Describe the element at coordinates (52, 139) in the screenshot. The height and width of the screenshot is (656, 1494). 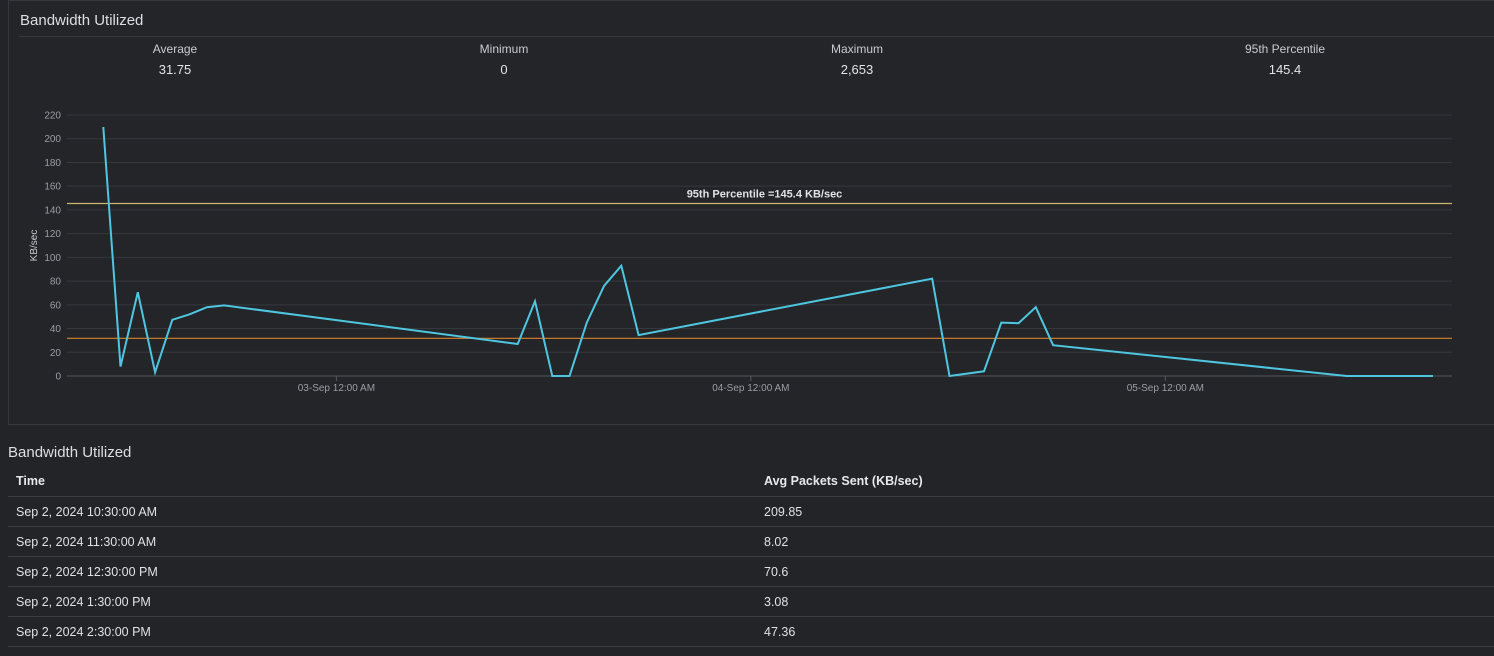
I see `y-tick-label: 200` at that location.